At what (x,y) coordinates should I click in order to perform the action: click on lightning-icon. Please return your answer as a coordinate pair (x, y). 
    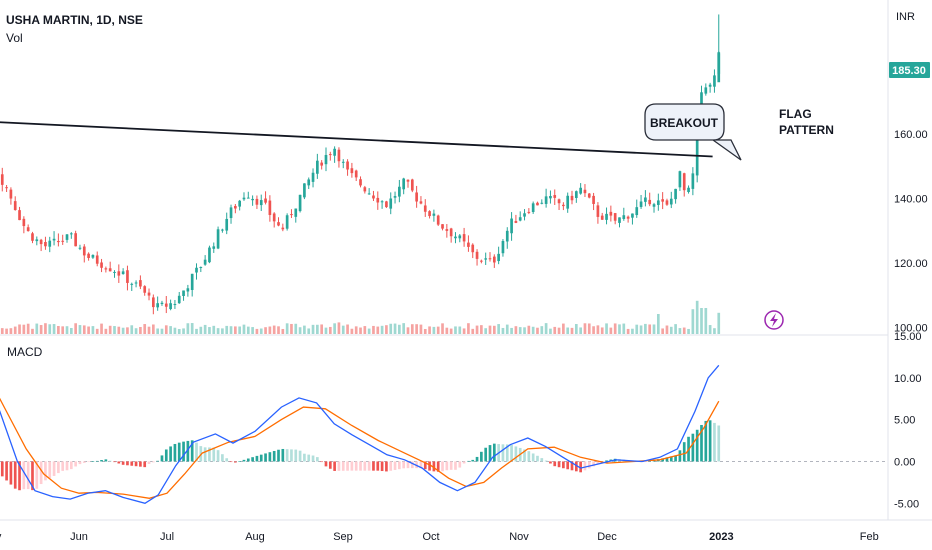
    Looking at the image, I should click on (774, 320).